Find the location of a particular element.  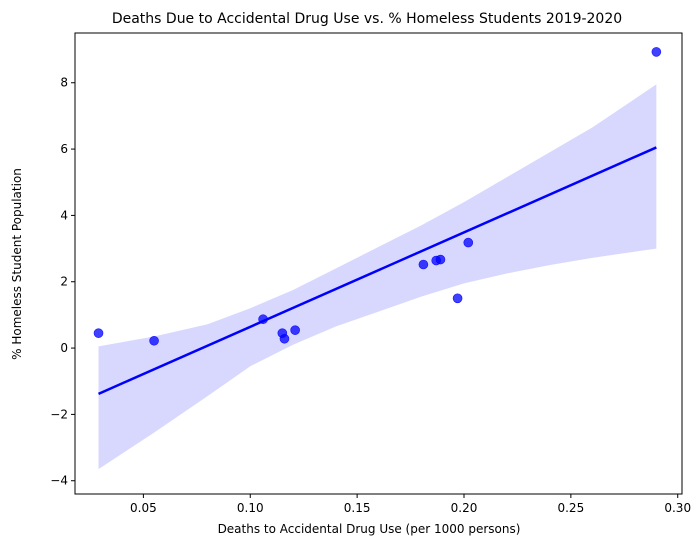

y-axis-ticks: −4 −2 0 2 4 6 8 is located at coordinates (62, 282).